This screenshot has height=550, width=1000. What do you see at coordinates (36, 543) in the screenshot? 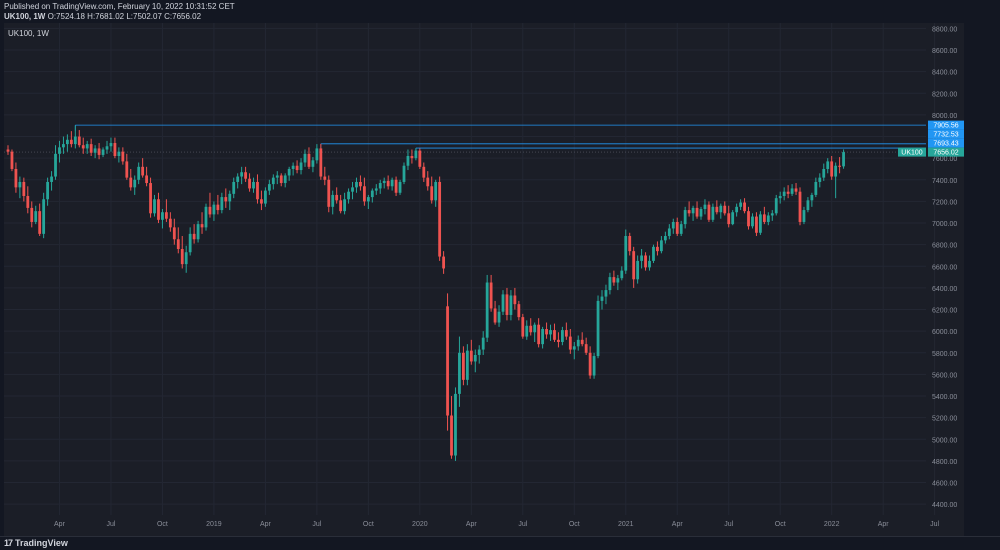
I see `tradingview-logo: 17 TradingView` at bounding box center [36, 543].